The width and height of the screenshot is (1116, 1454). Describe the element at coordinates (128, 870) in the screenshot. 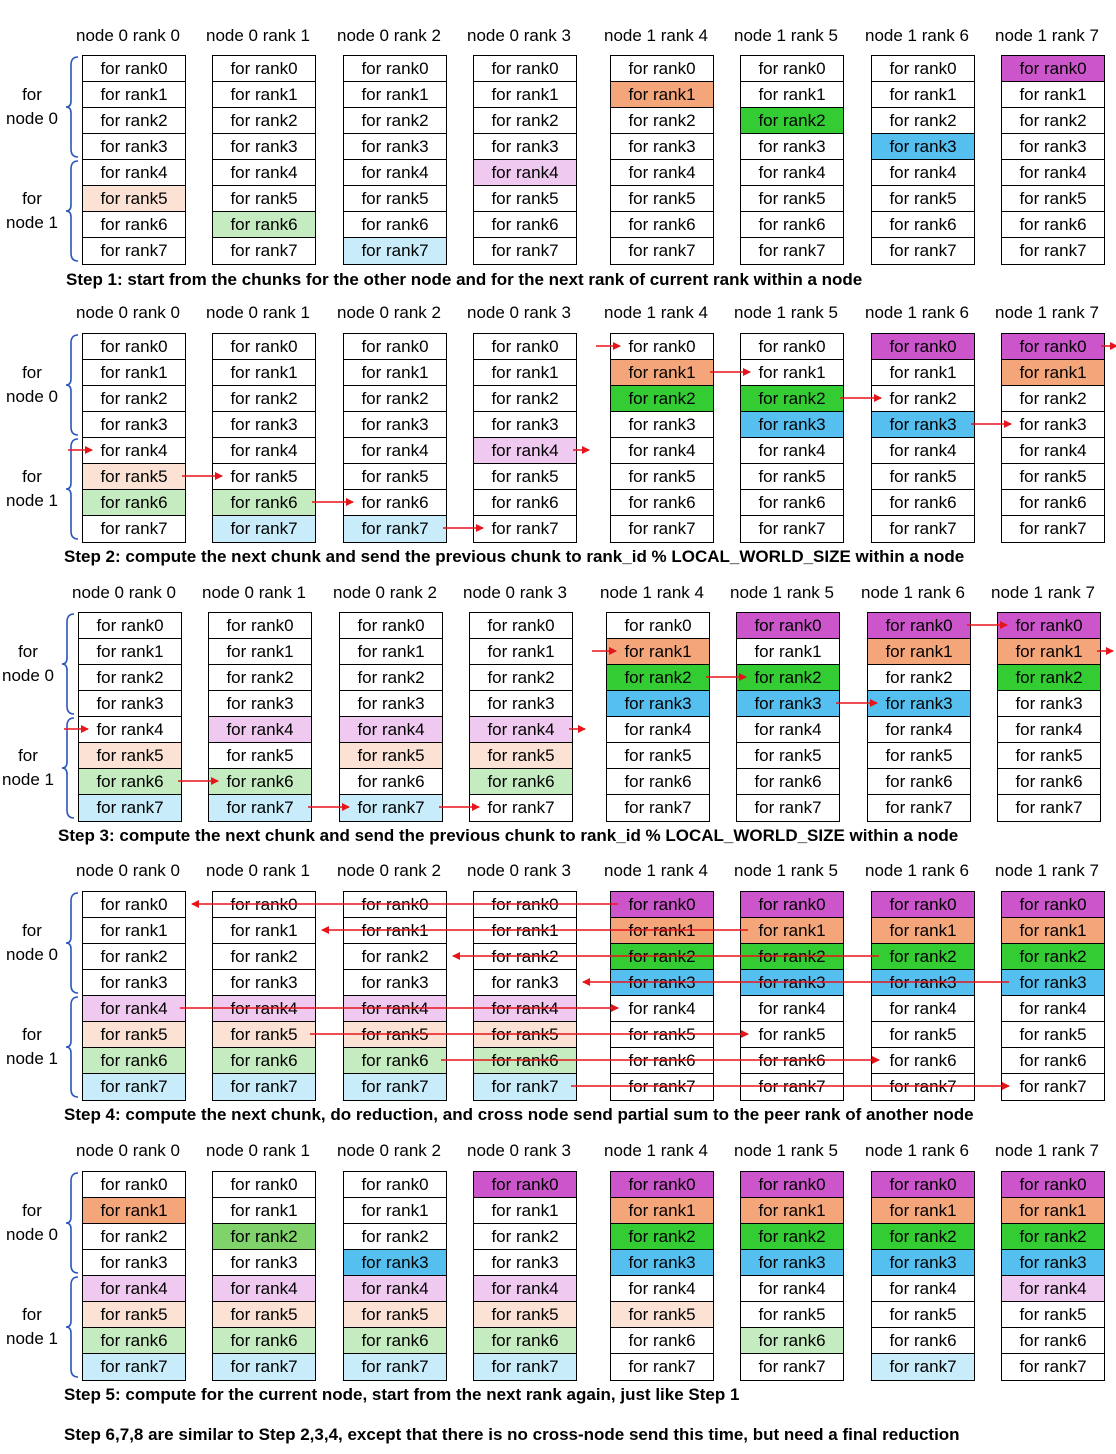

I see `rank-header: node 0 rank 0` at that location.